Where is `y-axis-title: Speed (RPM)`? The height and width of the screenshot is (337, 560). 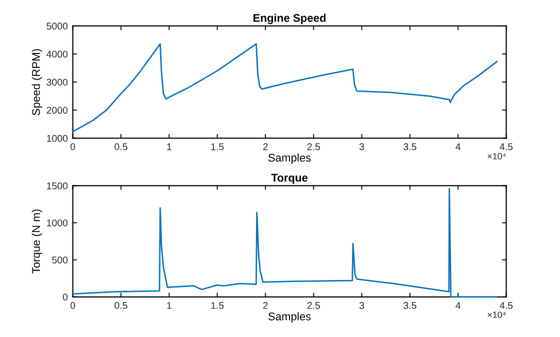
y-axis-title: Speed (RPM) is located at coordinates (37, 82).